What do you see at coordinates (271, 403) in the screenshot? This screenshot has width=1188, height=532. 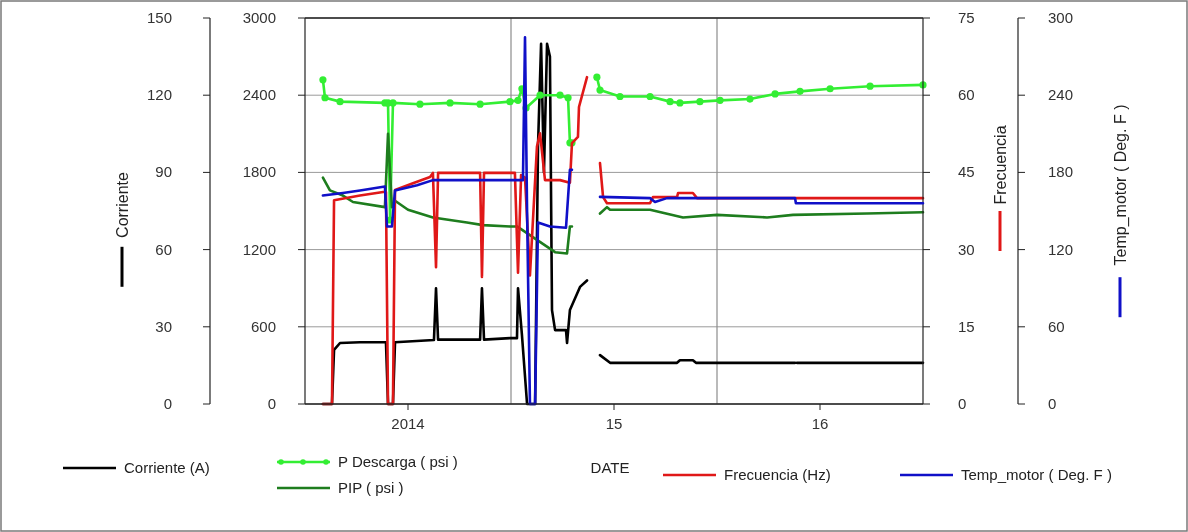 I see `y2-tick-label: 0` at bounding box center [271, 403].